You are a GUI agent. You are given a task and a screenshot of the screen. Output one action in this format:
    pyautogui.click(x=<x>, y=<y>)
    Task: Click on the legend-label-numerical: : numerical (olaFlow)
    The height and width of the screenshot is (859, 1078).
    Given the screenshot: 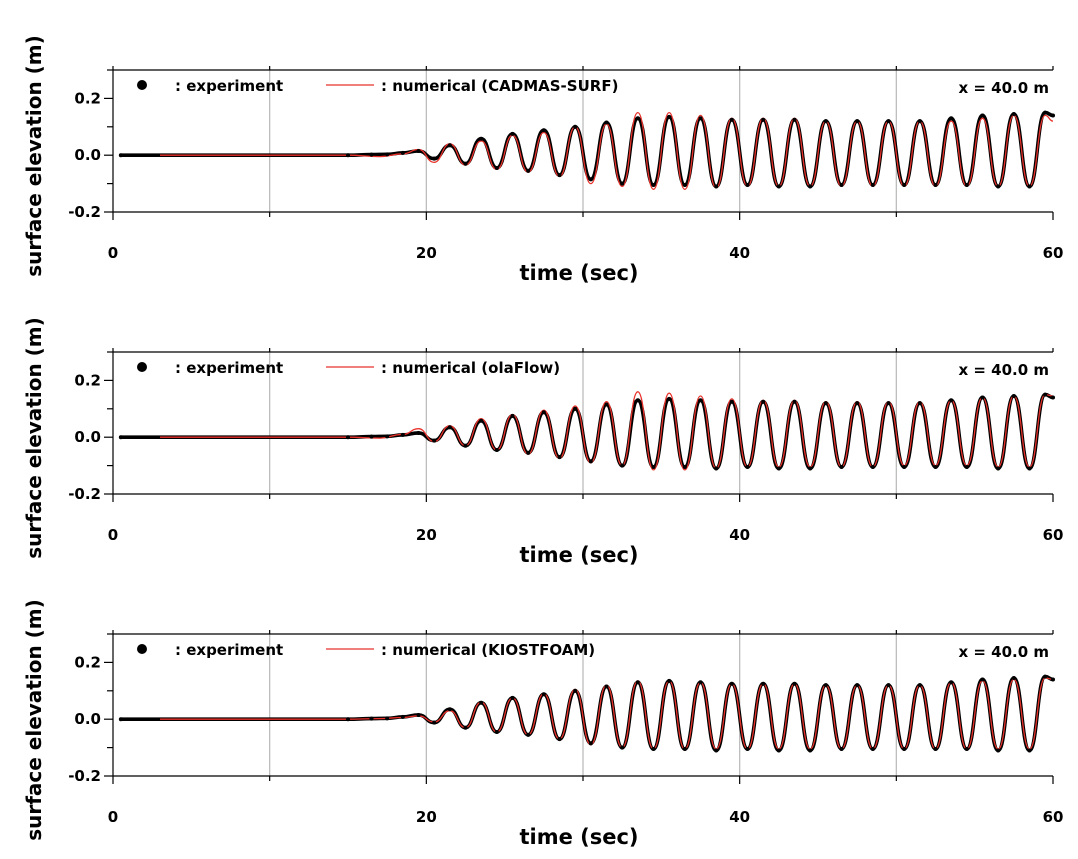 What is the action you would take?
    pyautogui.click(x=470, y=368)
    